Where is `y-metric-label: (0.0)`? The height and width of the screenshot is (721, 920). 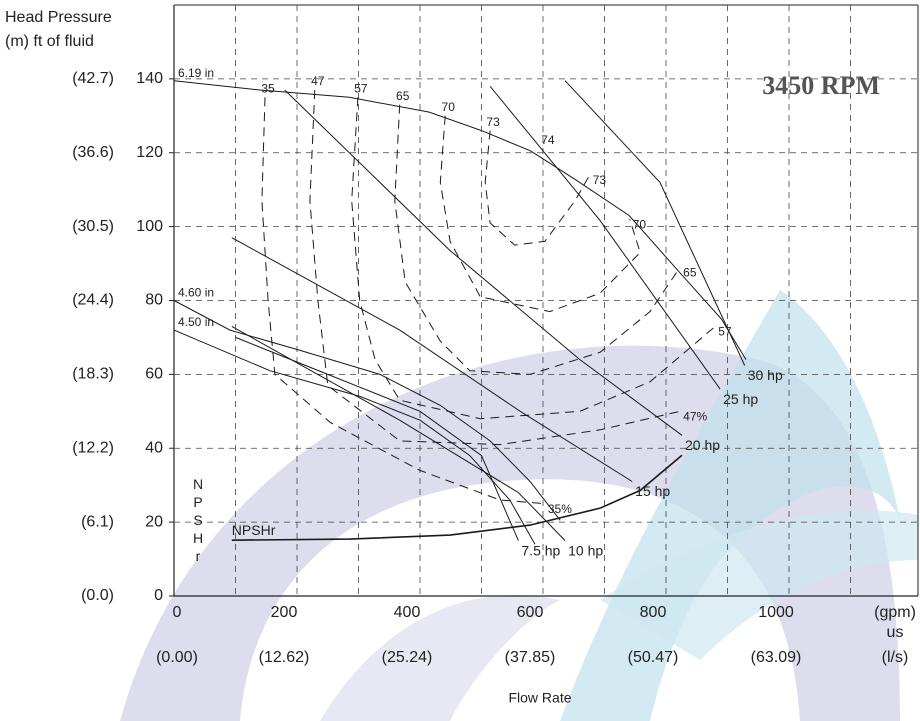
y-metric-label: (0.0) is located at coordinates (97, 595).